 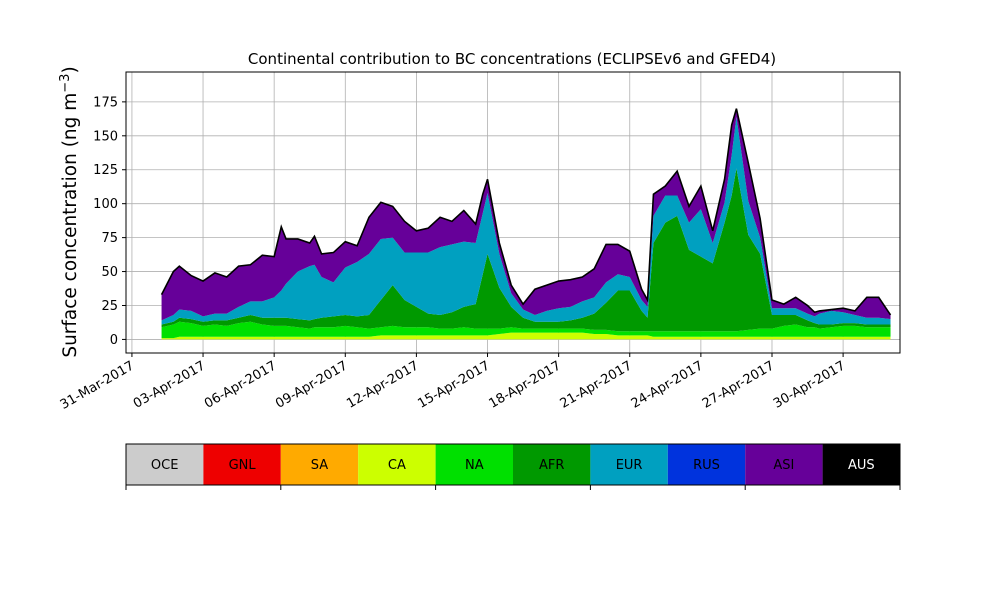 I want to click on legend-swatch-oce, so click(x=165, y=464).